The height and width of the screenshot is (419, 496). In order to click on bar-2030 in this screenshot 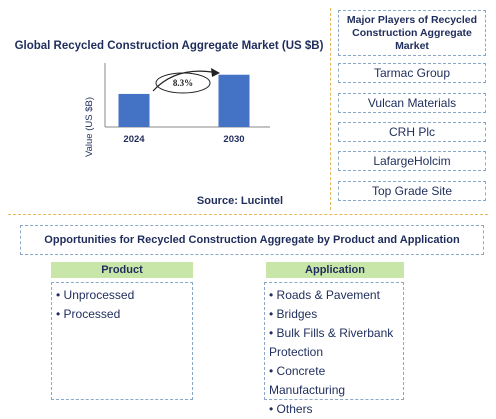, I will do `click(234, 100)`.